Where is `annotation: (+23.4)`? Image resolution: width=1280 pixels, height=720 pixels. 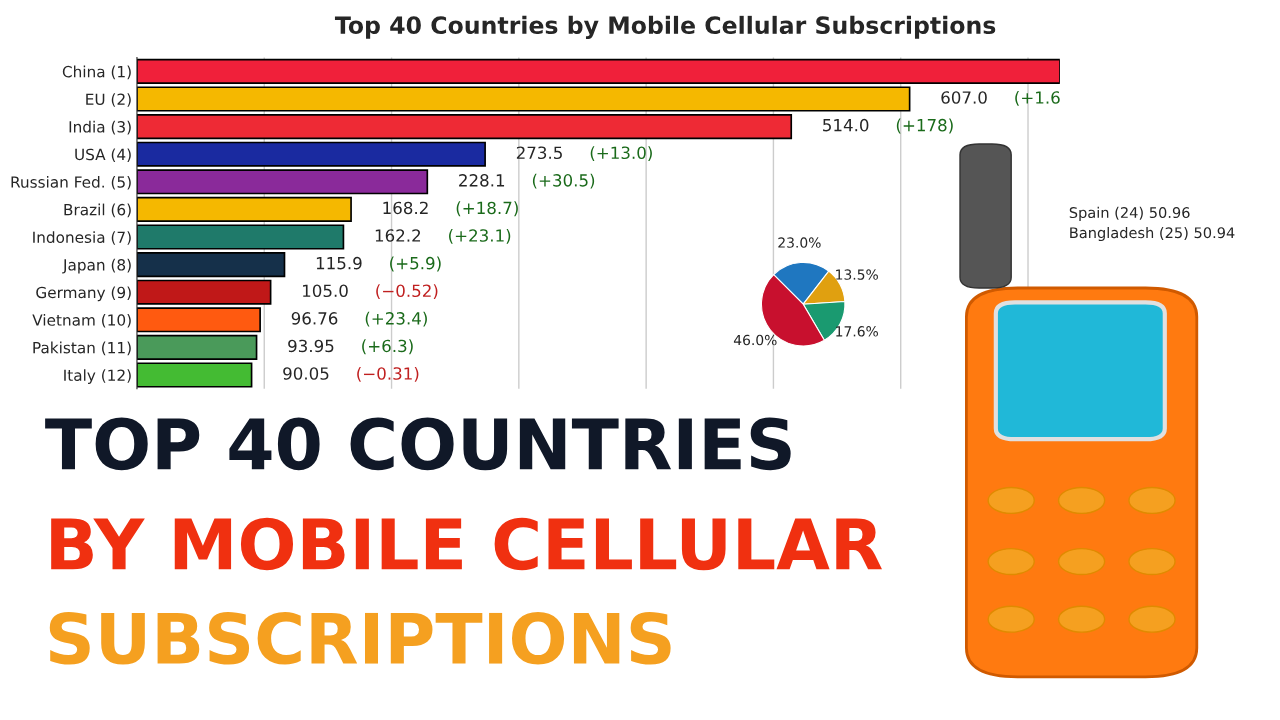 annotation: (+23.4) is located at coordinates (396, 319).